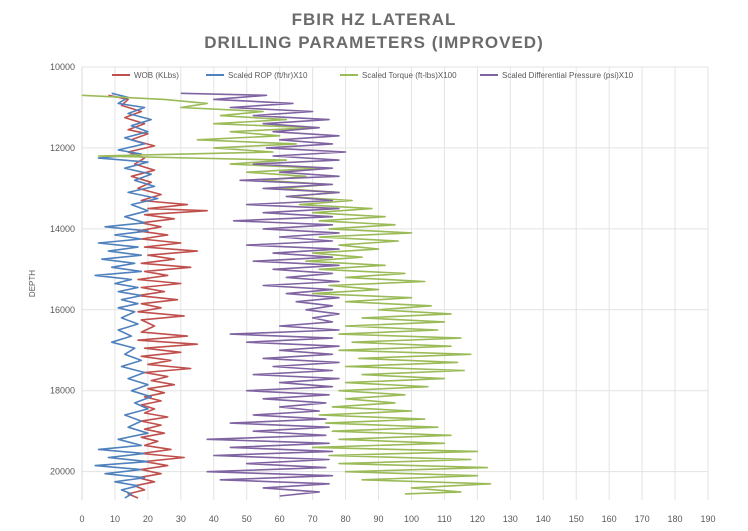 This screenshot has width=748, height=531. Describe the element at coordinates (280, 519) in the screenshot. I see `x-tick-label: 60` at that location.